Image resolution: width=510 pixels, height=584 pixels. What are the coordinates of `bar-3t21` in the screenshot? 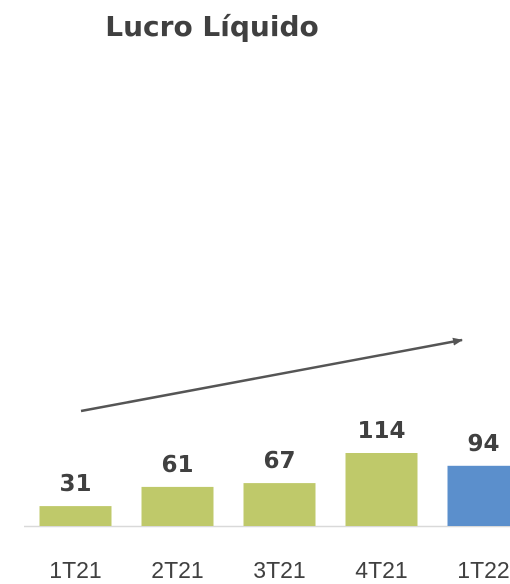 It's located at (280, 504).